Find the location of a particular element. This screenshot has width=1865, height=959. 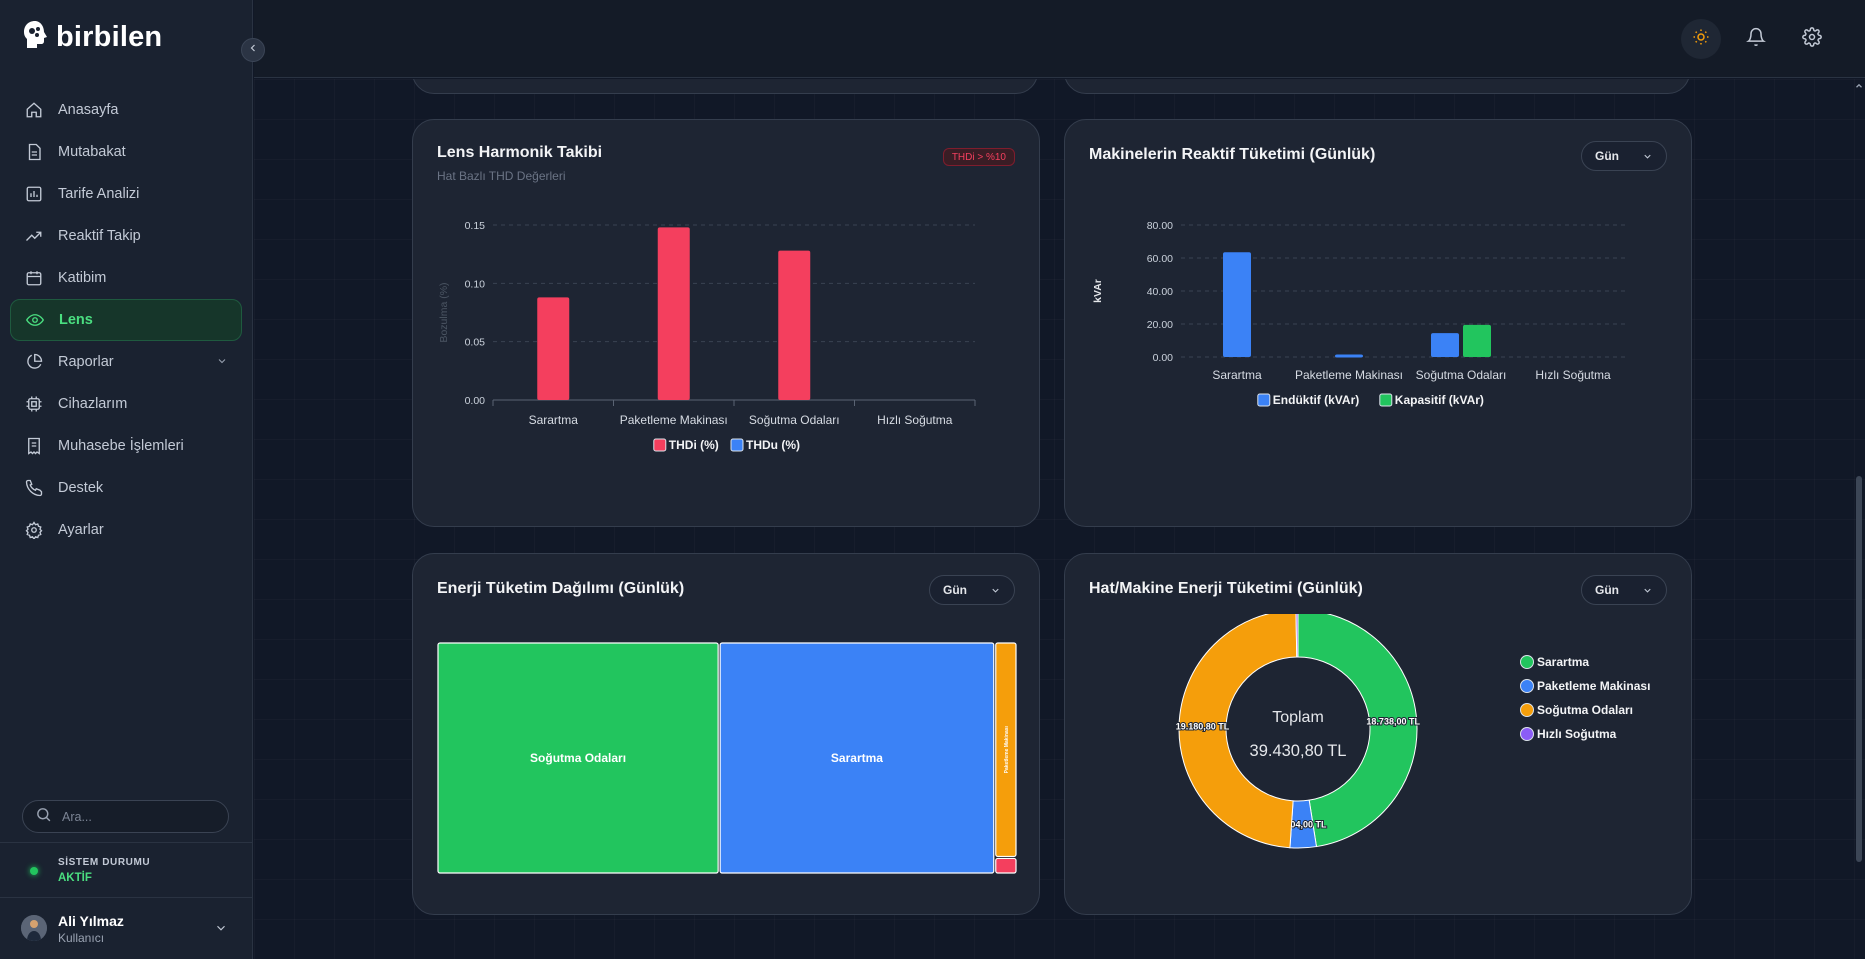

trend-up-icon is located at coordinates (34, 236).